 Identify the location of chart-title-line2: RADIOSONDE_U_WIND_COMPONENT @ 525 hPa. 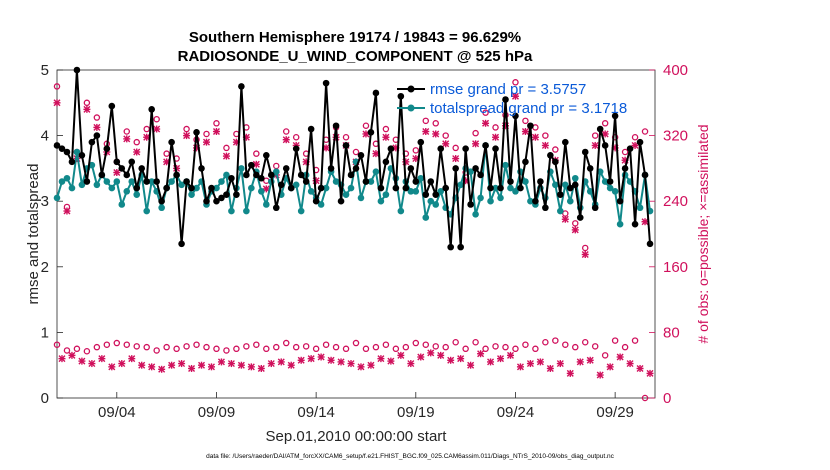
(355, 56).